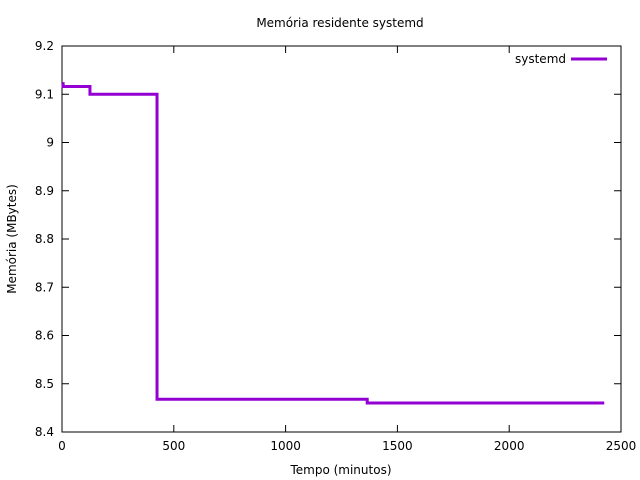 The height and width of the screenshot is (480, 640). Describe the element at coordinates (340, 470) in the screenshot. I see `x-axis-label: Tempo (minutos)` at that location.